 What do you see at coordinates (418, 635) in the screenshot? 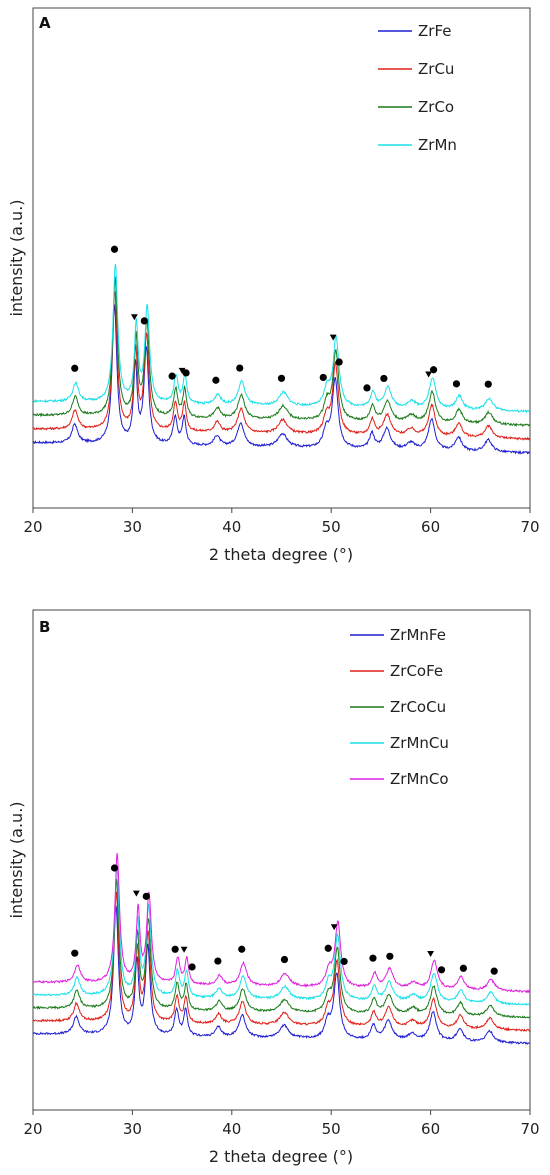
I see `legend-label: ZrMnFe` at bounding box center [418, 635].